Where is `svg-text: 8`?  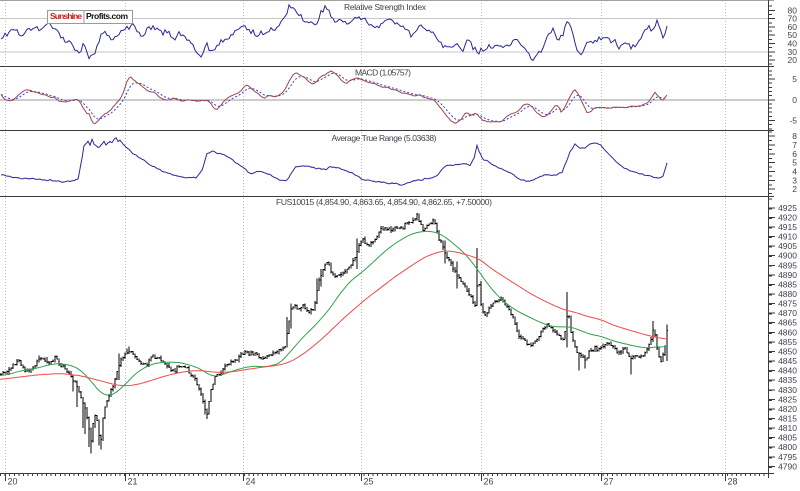
svg-text: 8 is located at coordinates (794, 136).